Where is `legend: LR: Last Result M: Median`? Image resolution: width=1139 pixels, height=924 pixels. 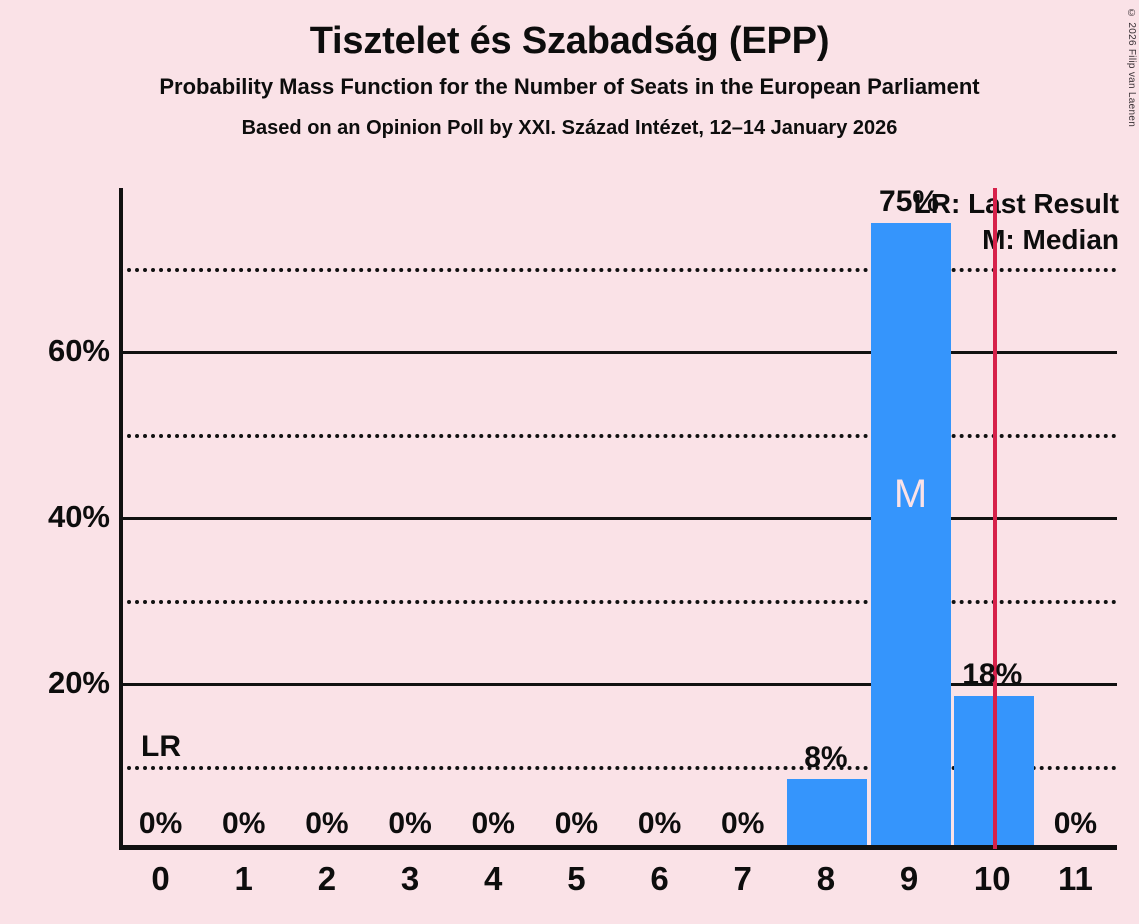 legend: LR: Last Result M: Median is located at coordinates (1016, 222).